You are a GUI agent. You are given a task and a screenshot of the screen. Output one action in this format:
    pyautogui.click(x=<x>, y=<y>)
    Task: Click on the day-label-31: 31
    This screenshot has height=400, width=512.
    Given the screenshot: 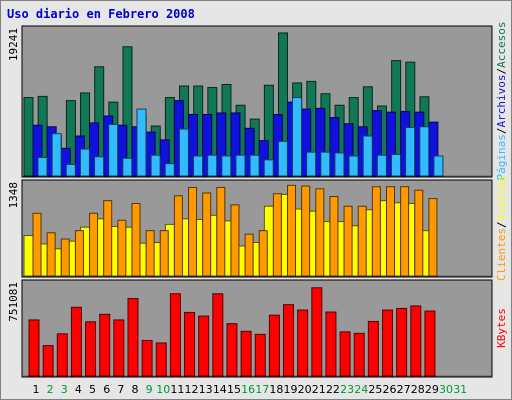 What is the action you would take?
    pyautogui.click(x=460, y=389)
    